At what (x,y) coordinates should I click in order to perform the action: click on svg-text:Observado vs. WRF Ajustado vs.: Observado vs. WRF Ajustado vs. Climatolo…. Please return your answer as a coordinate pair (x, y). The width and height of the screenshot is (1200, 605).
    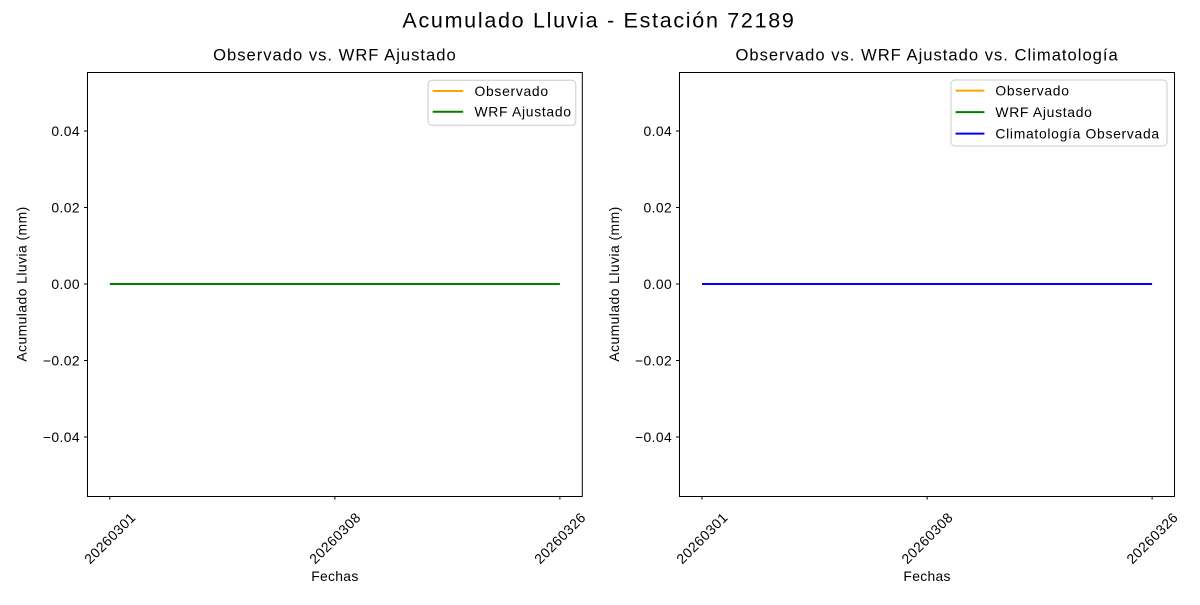
    Looking at the image, I should click on (926, 54).